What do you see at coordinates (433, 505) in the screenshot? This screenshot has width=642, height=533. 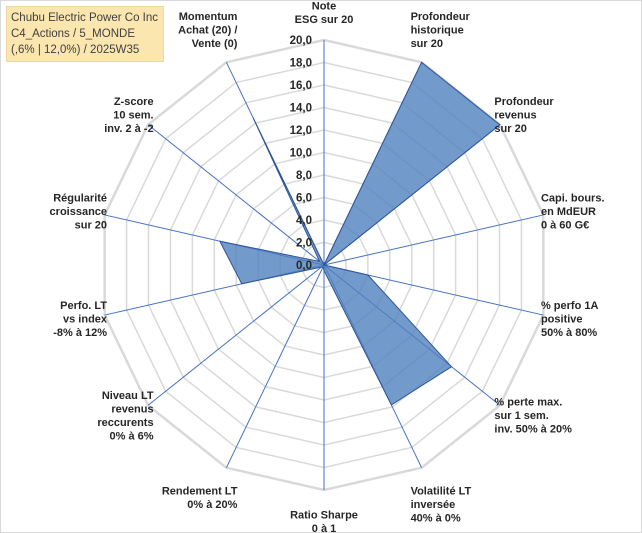 I see `axis-label-6-line-1: inversée` at bounding box center [433, 505].